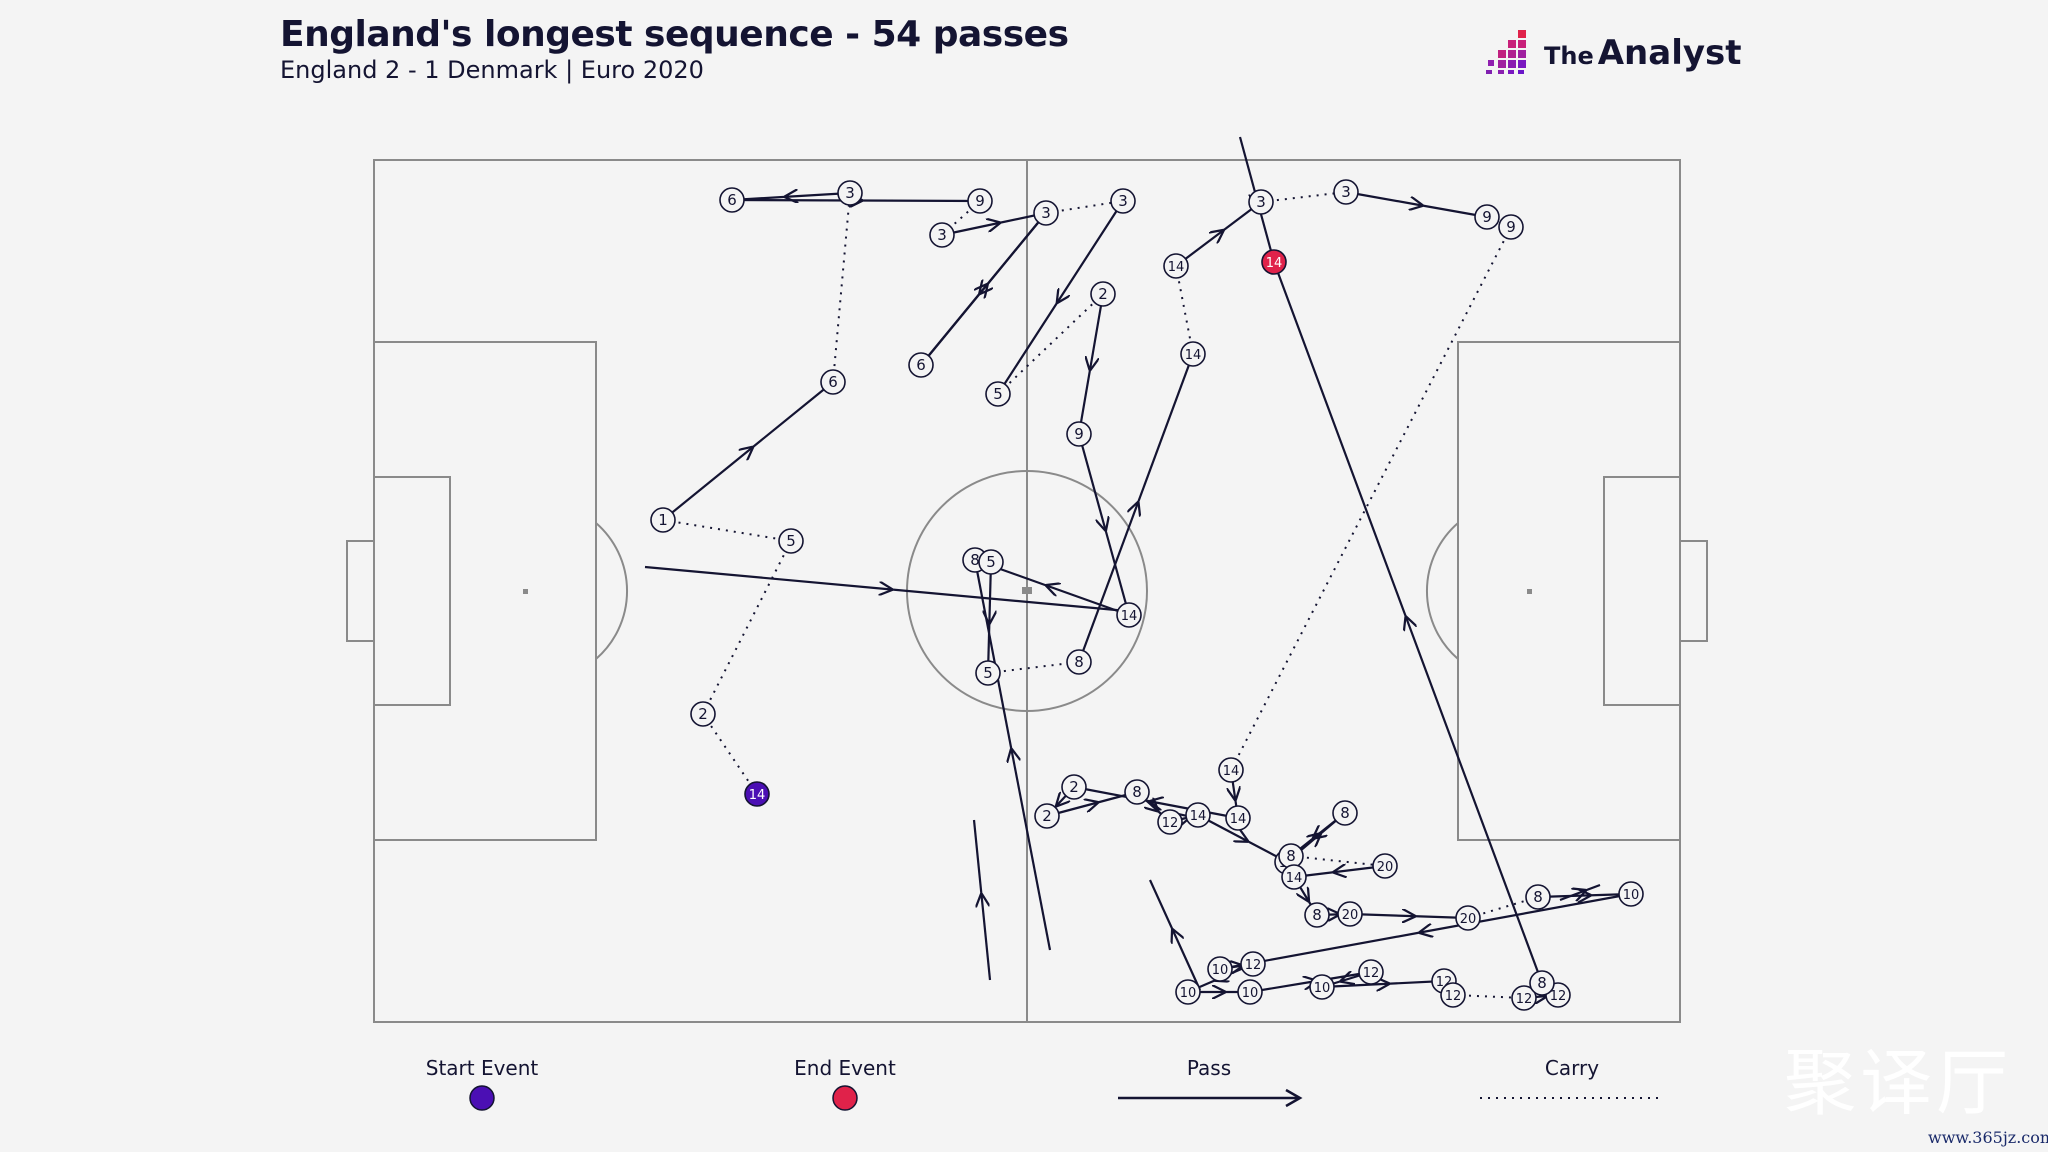  I want to click on player-number: 20, so click(1385, 867).